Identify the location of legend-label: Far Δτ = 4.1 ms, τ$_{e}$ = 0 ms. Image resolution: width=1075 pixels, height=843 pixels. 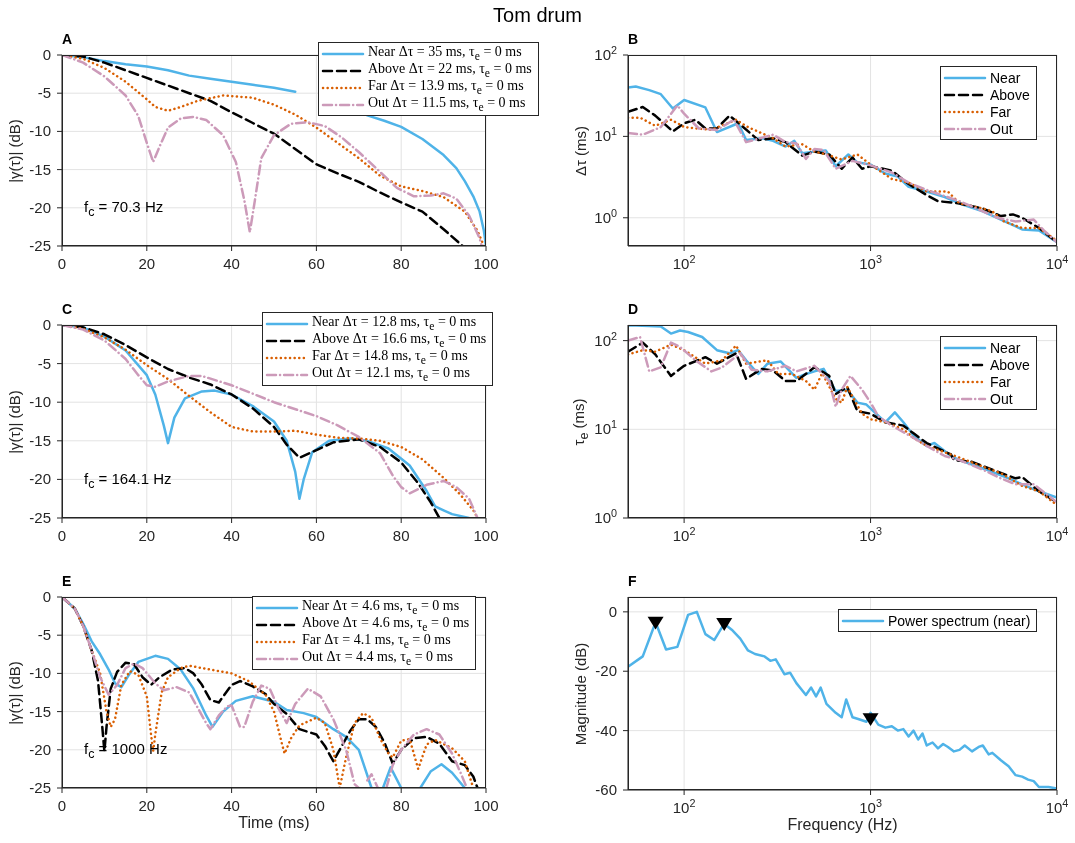
(376, 641).